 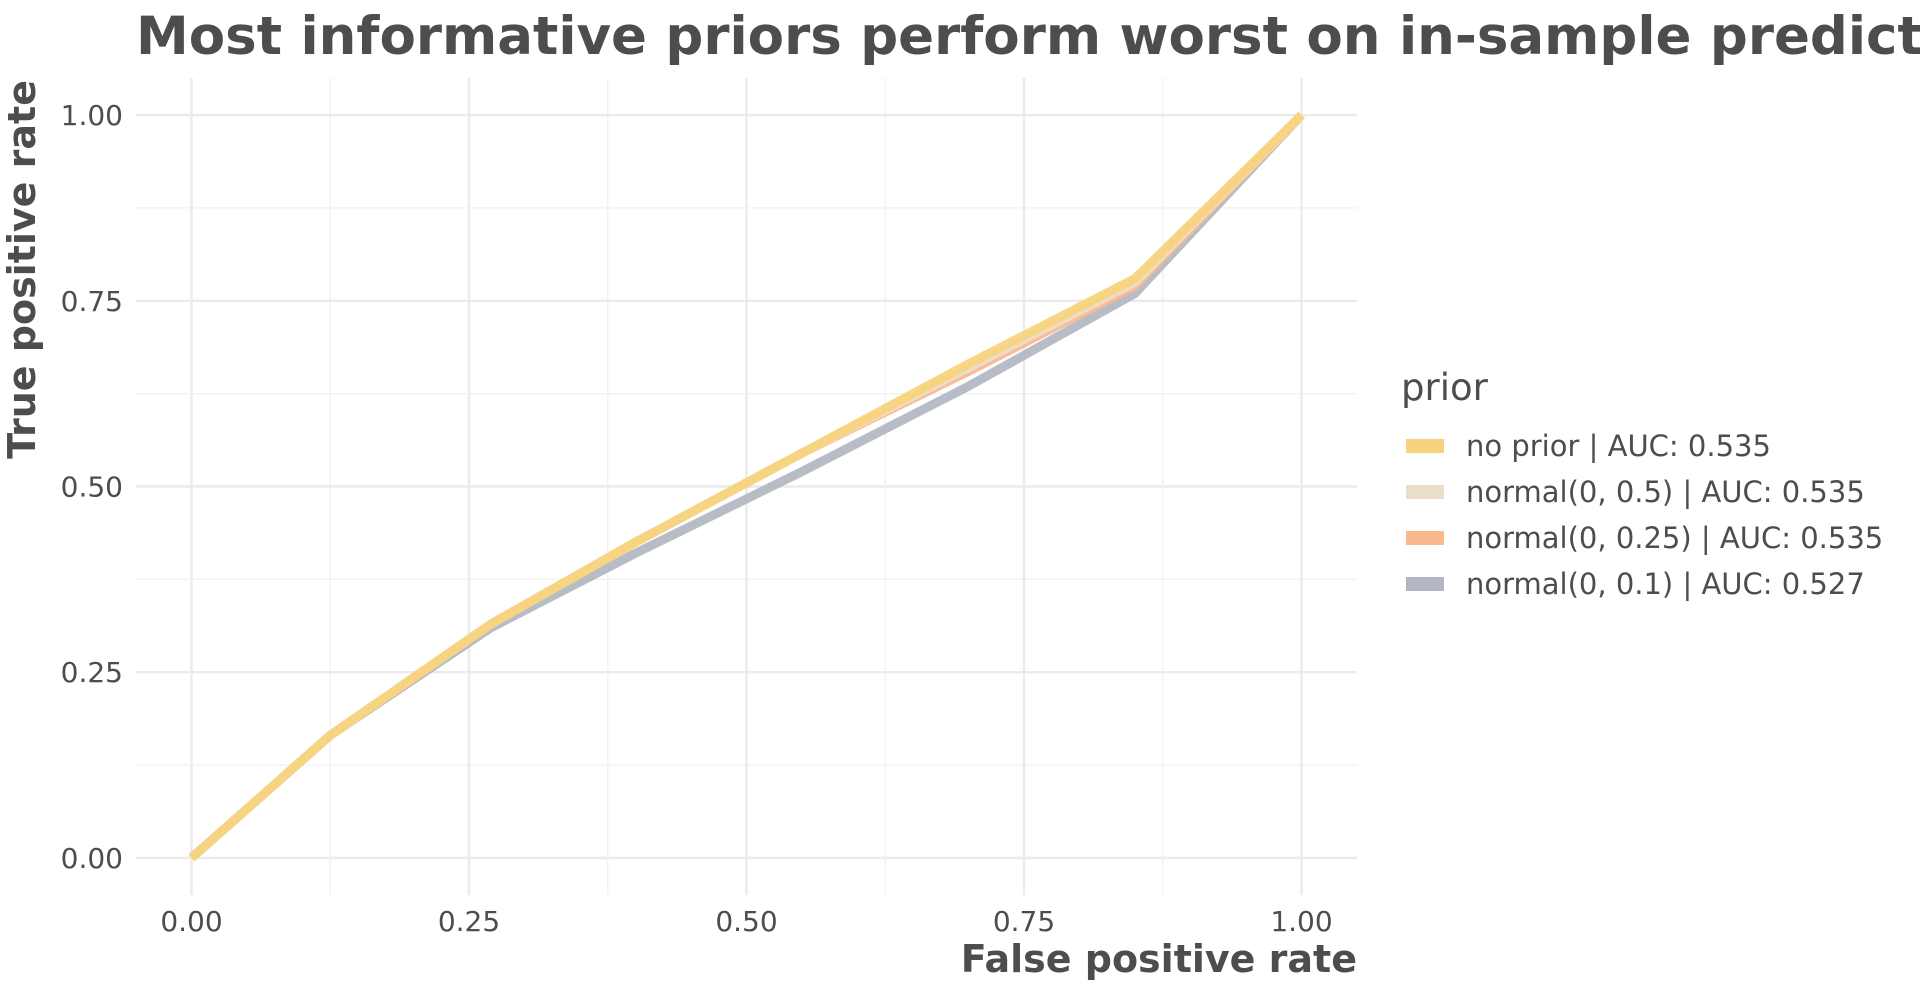 What do you see at coordinates (1665, 492) in the screenshot?
I see `legend-label: normal(0, 0.5) | AUC: 0.535` at bounding box center [1665, 492].